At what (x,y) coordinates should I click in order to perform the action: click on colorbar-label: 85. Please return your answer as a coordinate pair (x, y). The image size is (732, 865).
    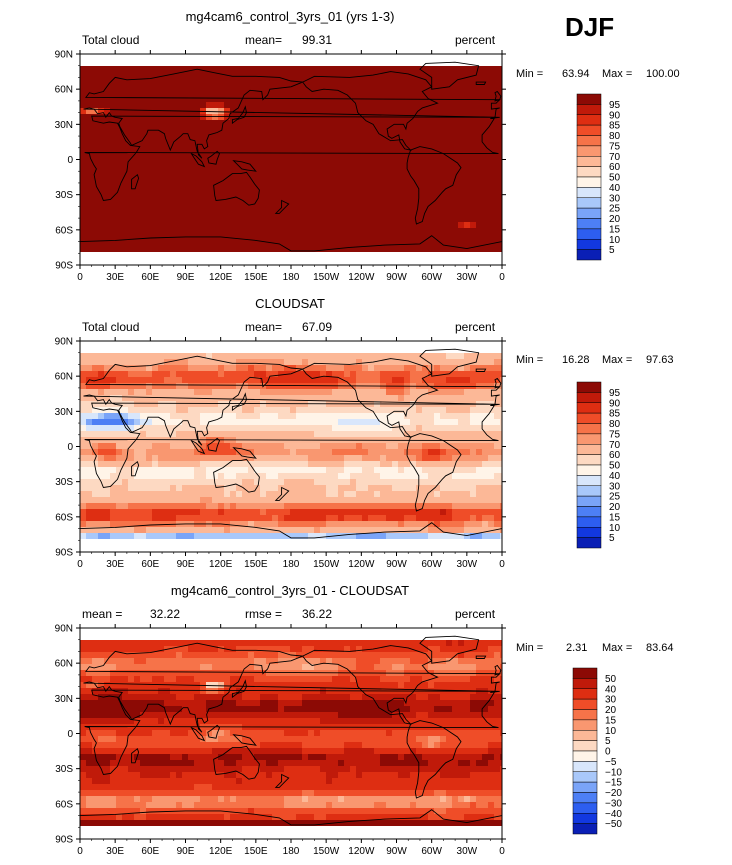
    Looking at the image, I should click on (615, 126).